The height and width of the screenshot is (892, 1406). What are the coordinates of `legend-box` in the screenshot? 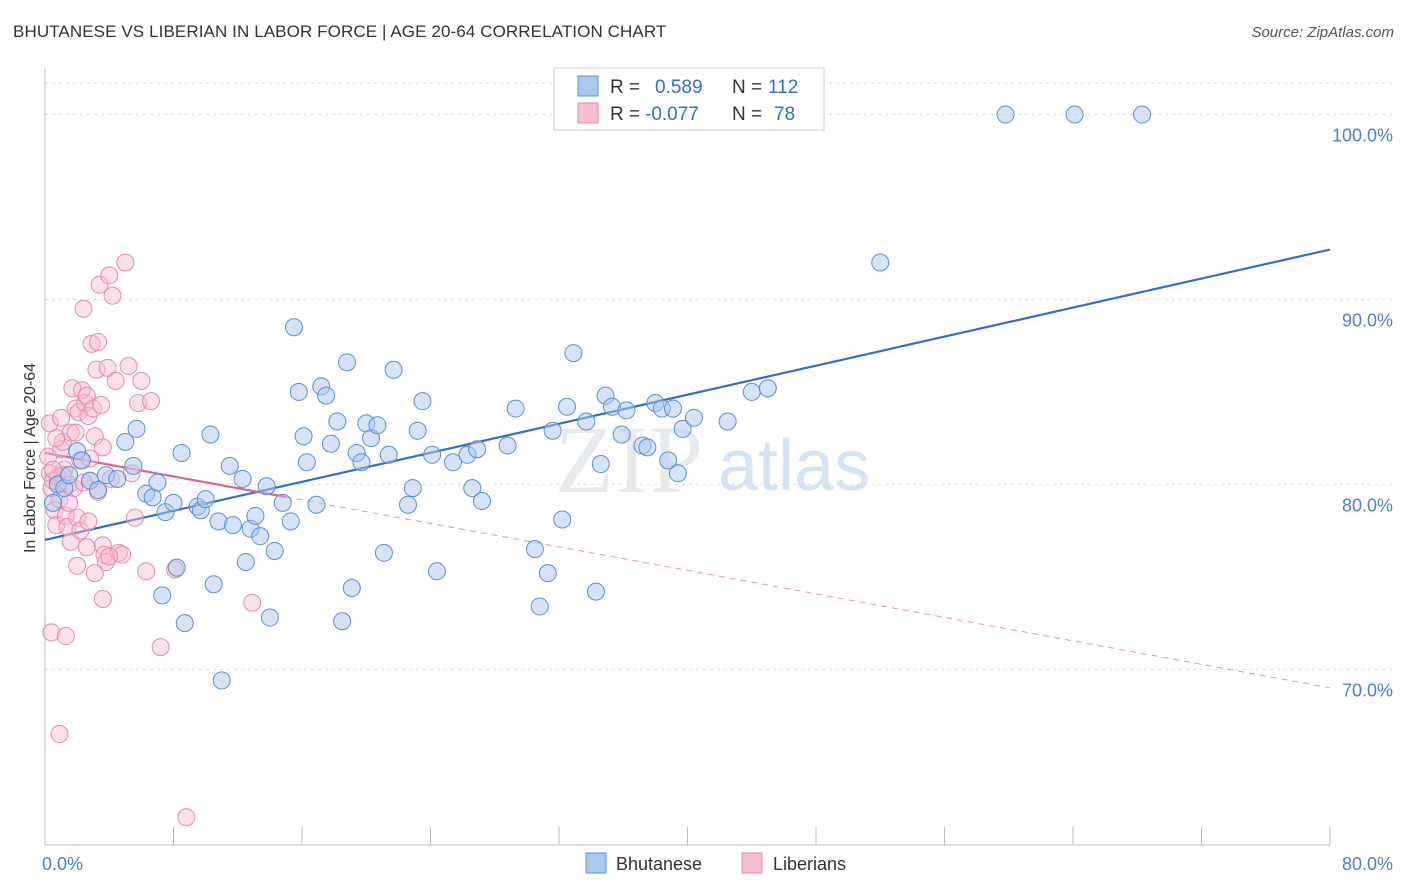 It's located at (689, 99).